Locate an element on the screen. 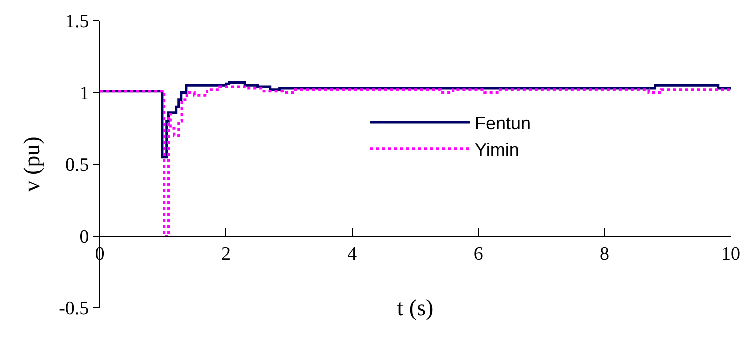 This screenshot has height=357, width=753. y-tick-label: -0.5 is located at coordinates (74, 309).